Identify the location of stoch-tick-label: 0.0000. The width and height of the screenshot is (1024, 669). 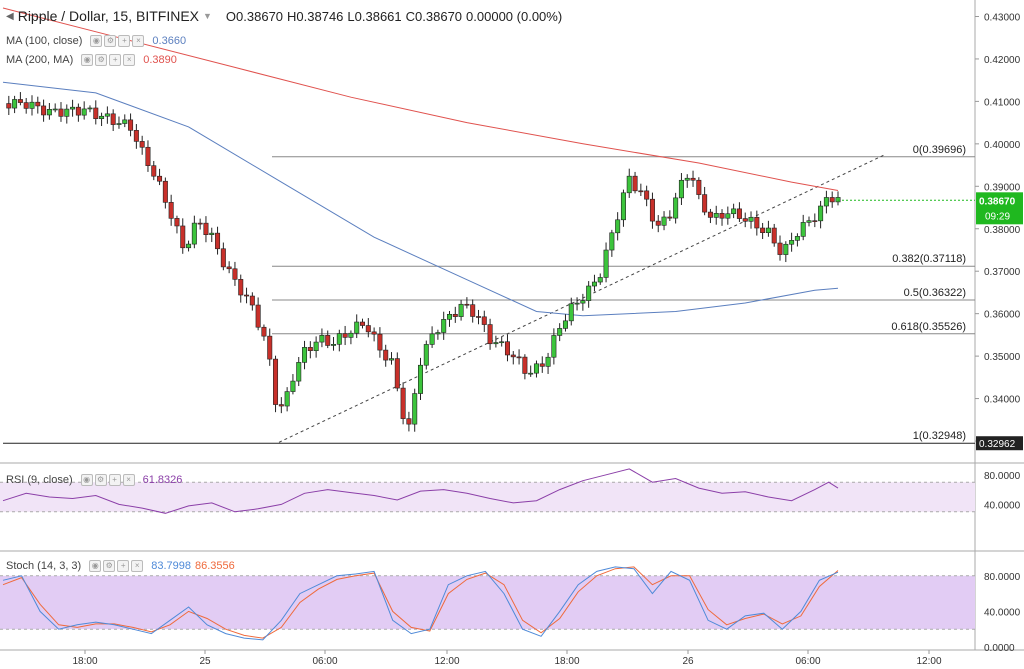
(999, 648).